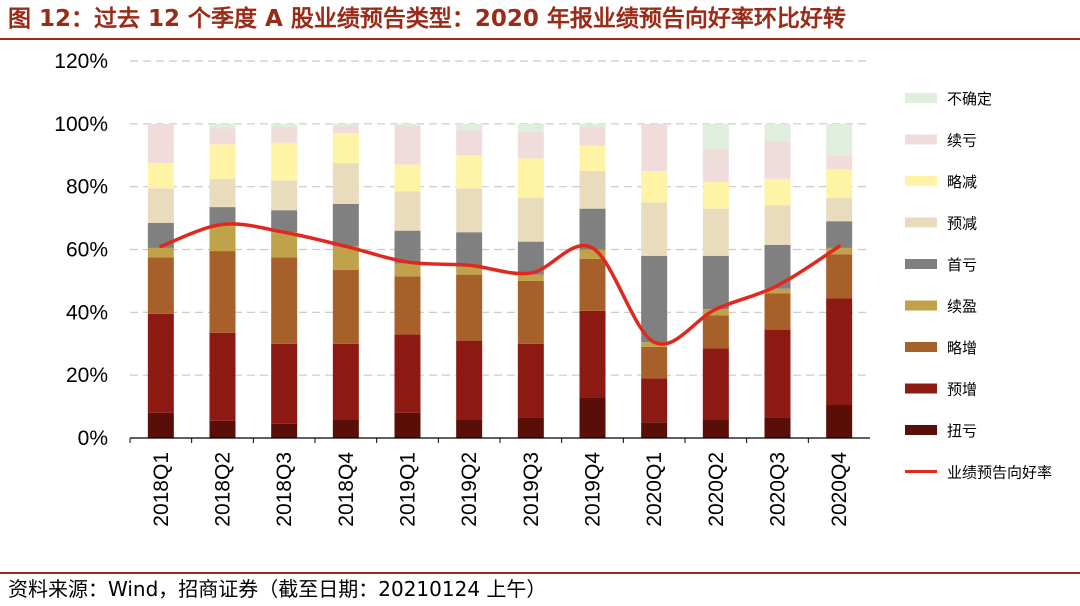 The width and height of the screenshot is (1080, 606). I want to click on x-category-label: 2020Q1, so click(654, 489).